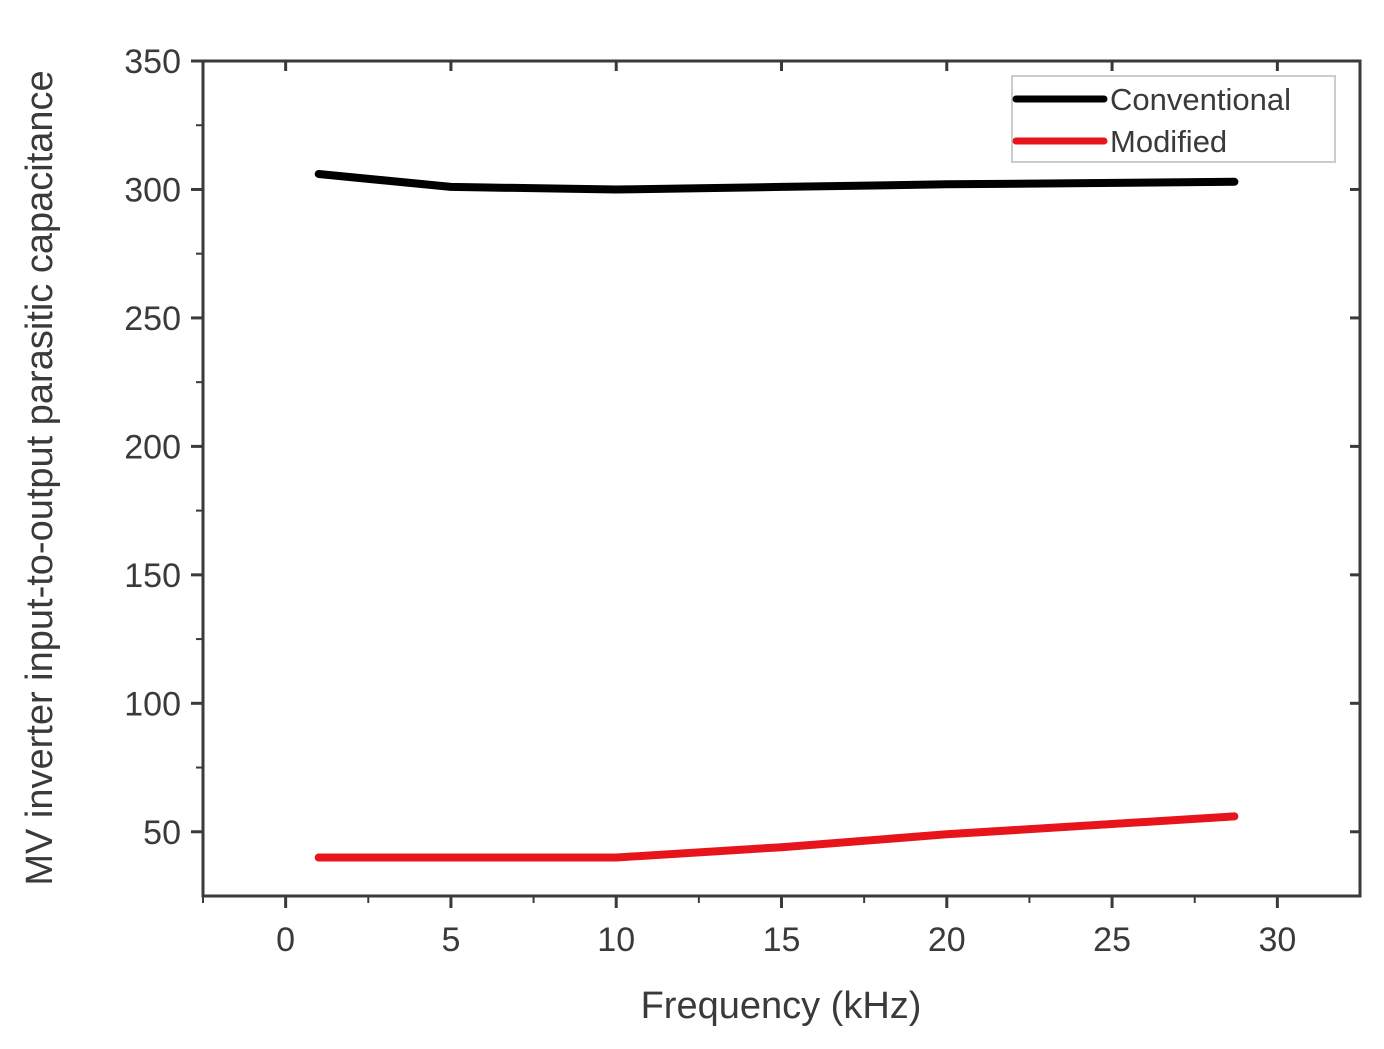 This screenshot has width=1384, height=1049. What do you see at coordinates (947, 940) in the screenshot?
I see `x-tick-label: 20` at bounding box center [947, 940].